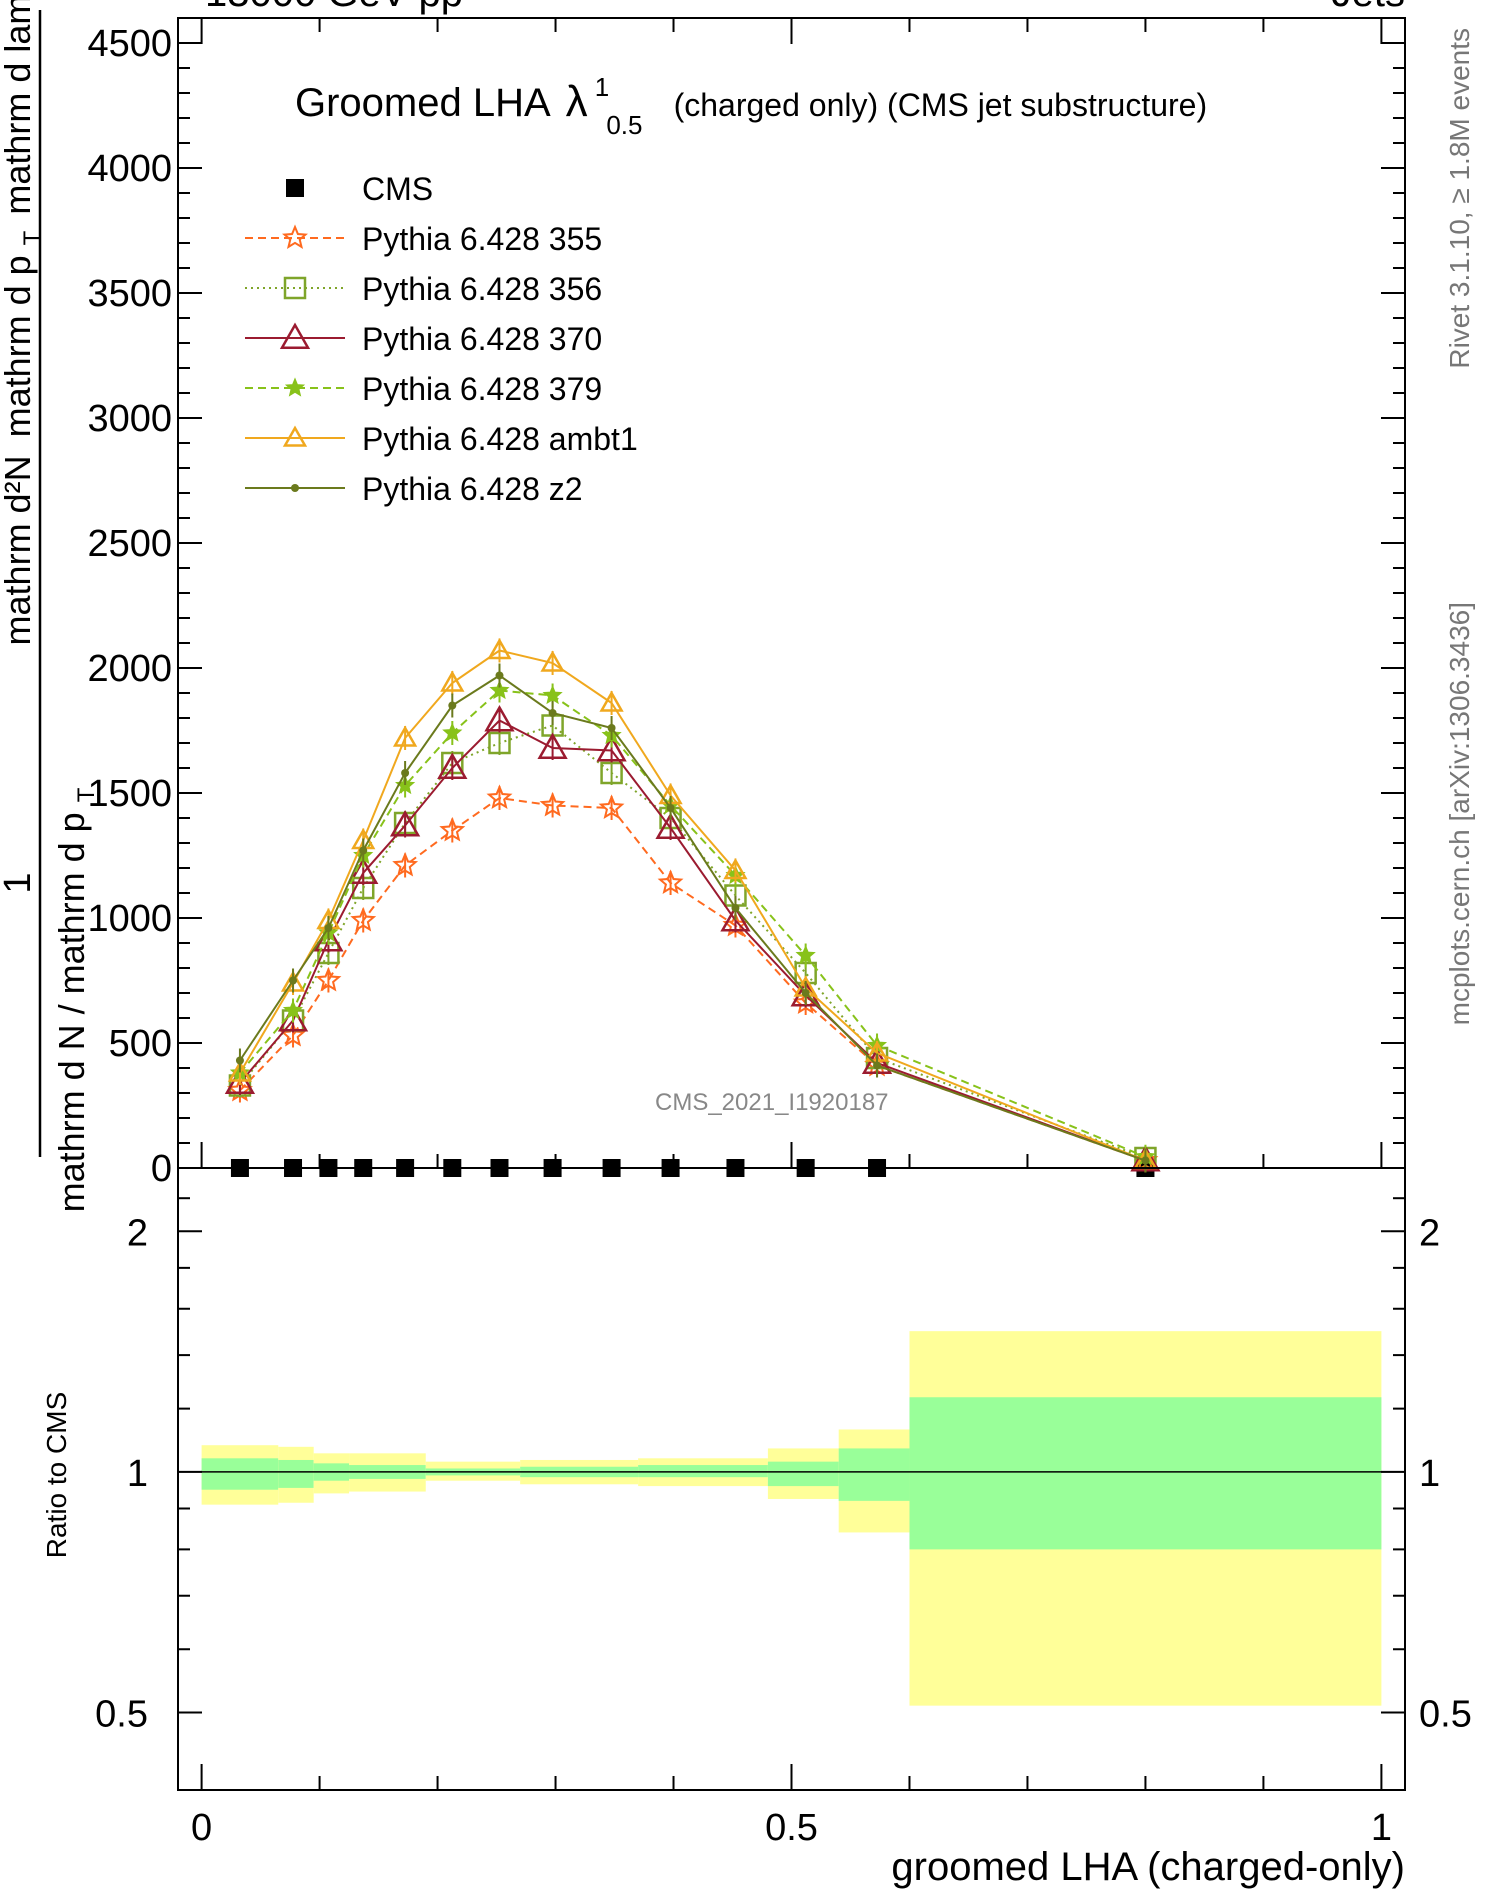 The image size is (1507, 1896). What do you see at coordinates (129, 44) in the screenshot?
I see `y-tick-label: 4500` at bounding box center [129, 44].